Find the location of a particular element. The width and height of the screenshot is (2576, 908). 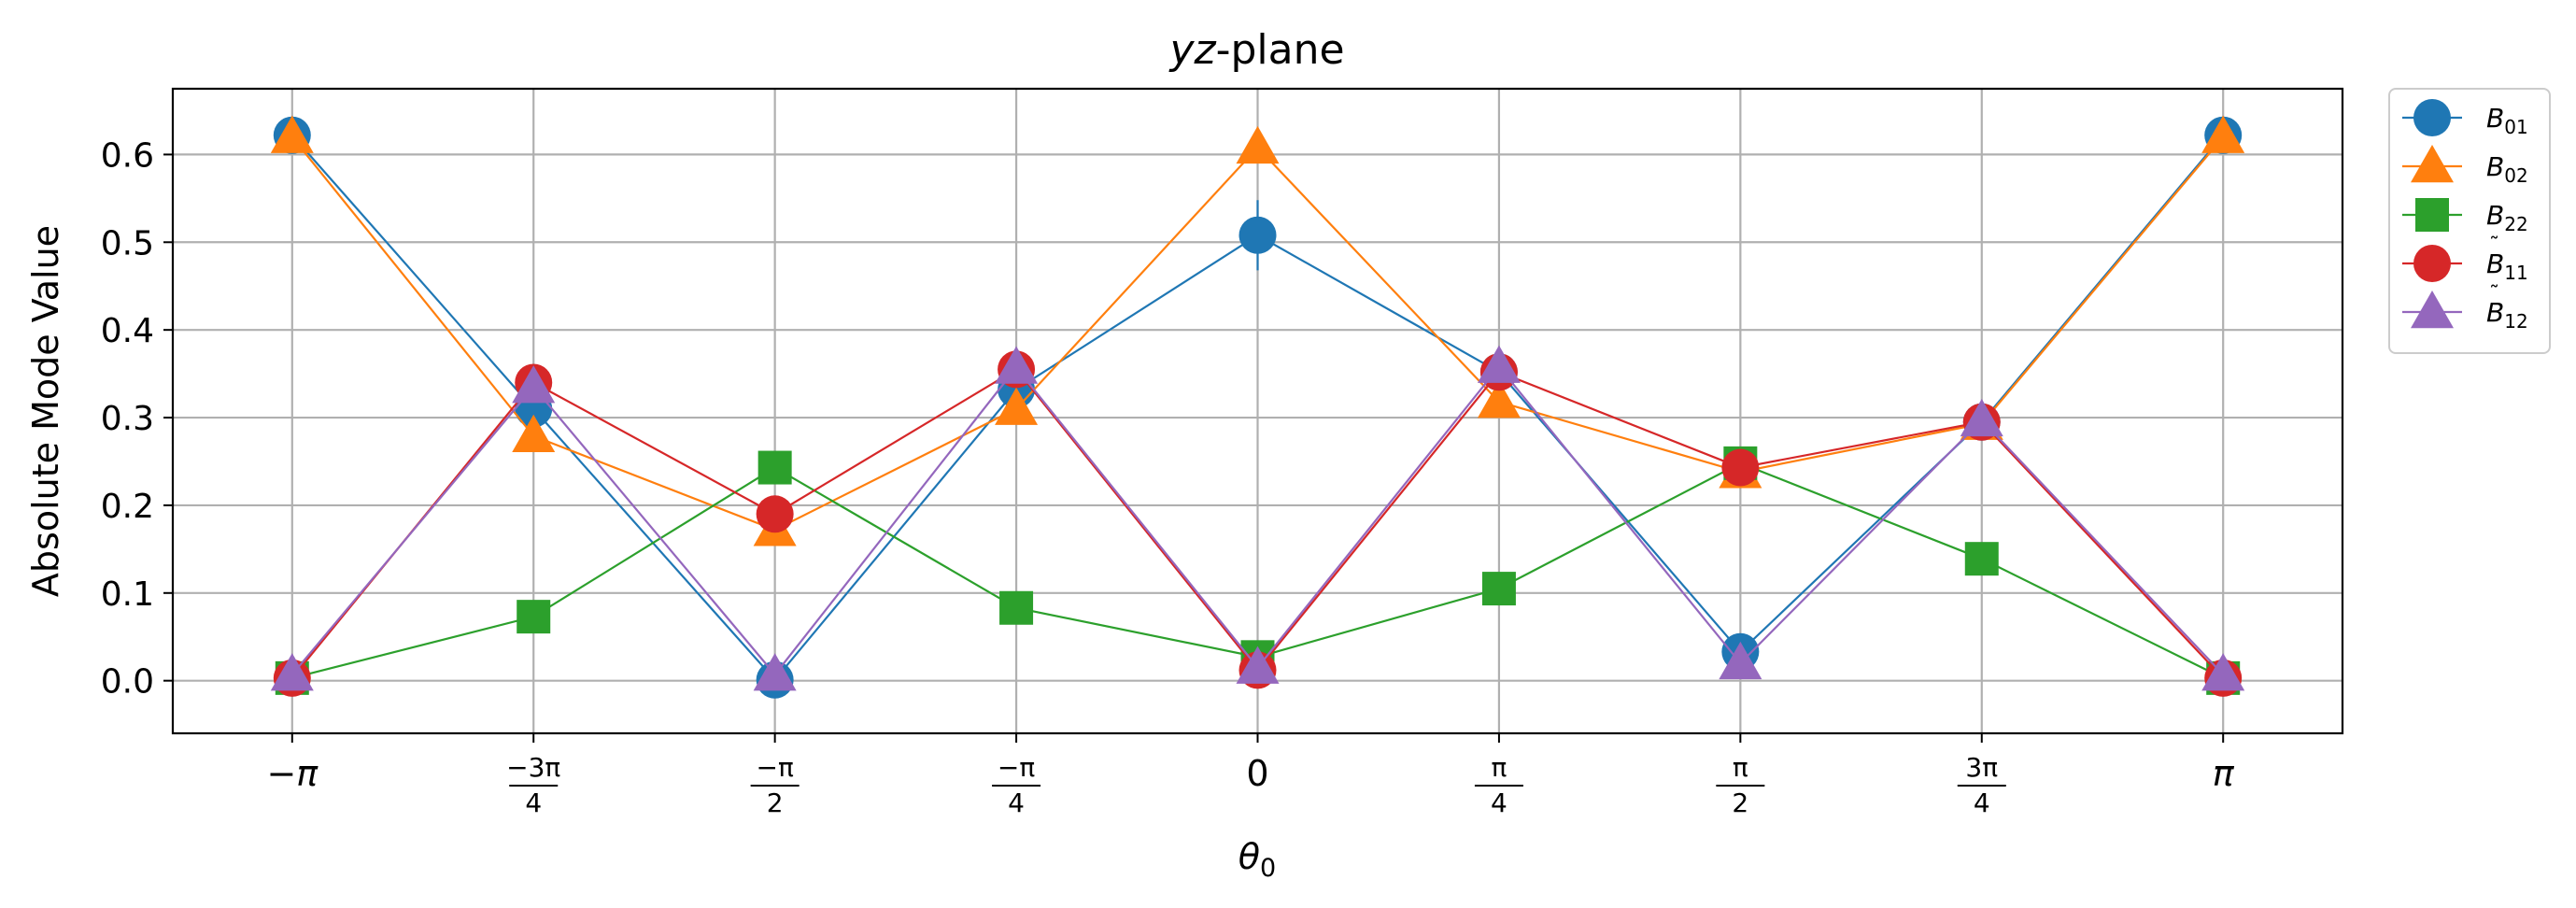

x-axis-label-main: θ is located at coordinates (1249, 856).